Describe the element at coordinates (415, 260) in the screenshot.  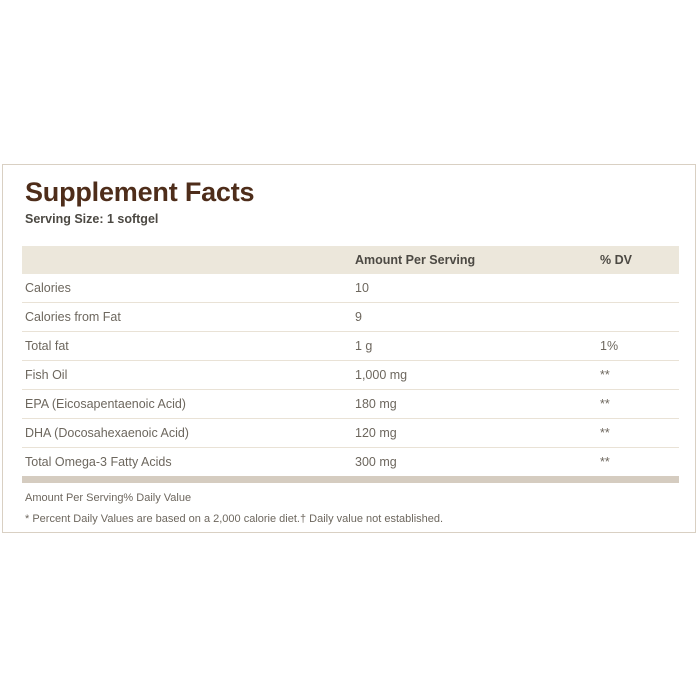
I see `header-amount-per-serving: Amount Per Serving` at that location.